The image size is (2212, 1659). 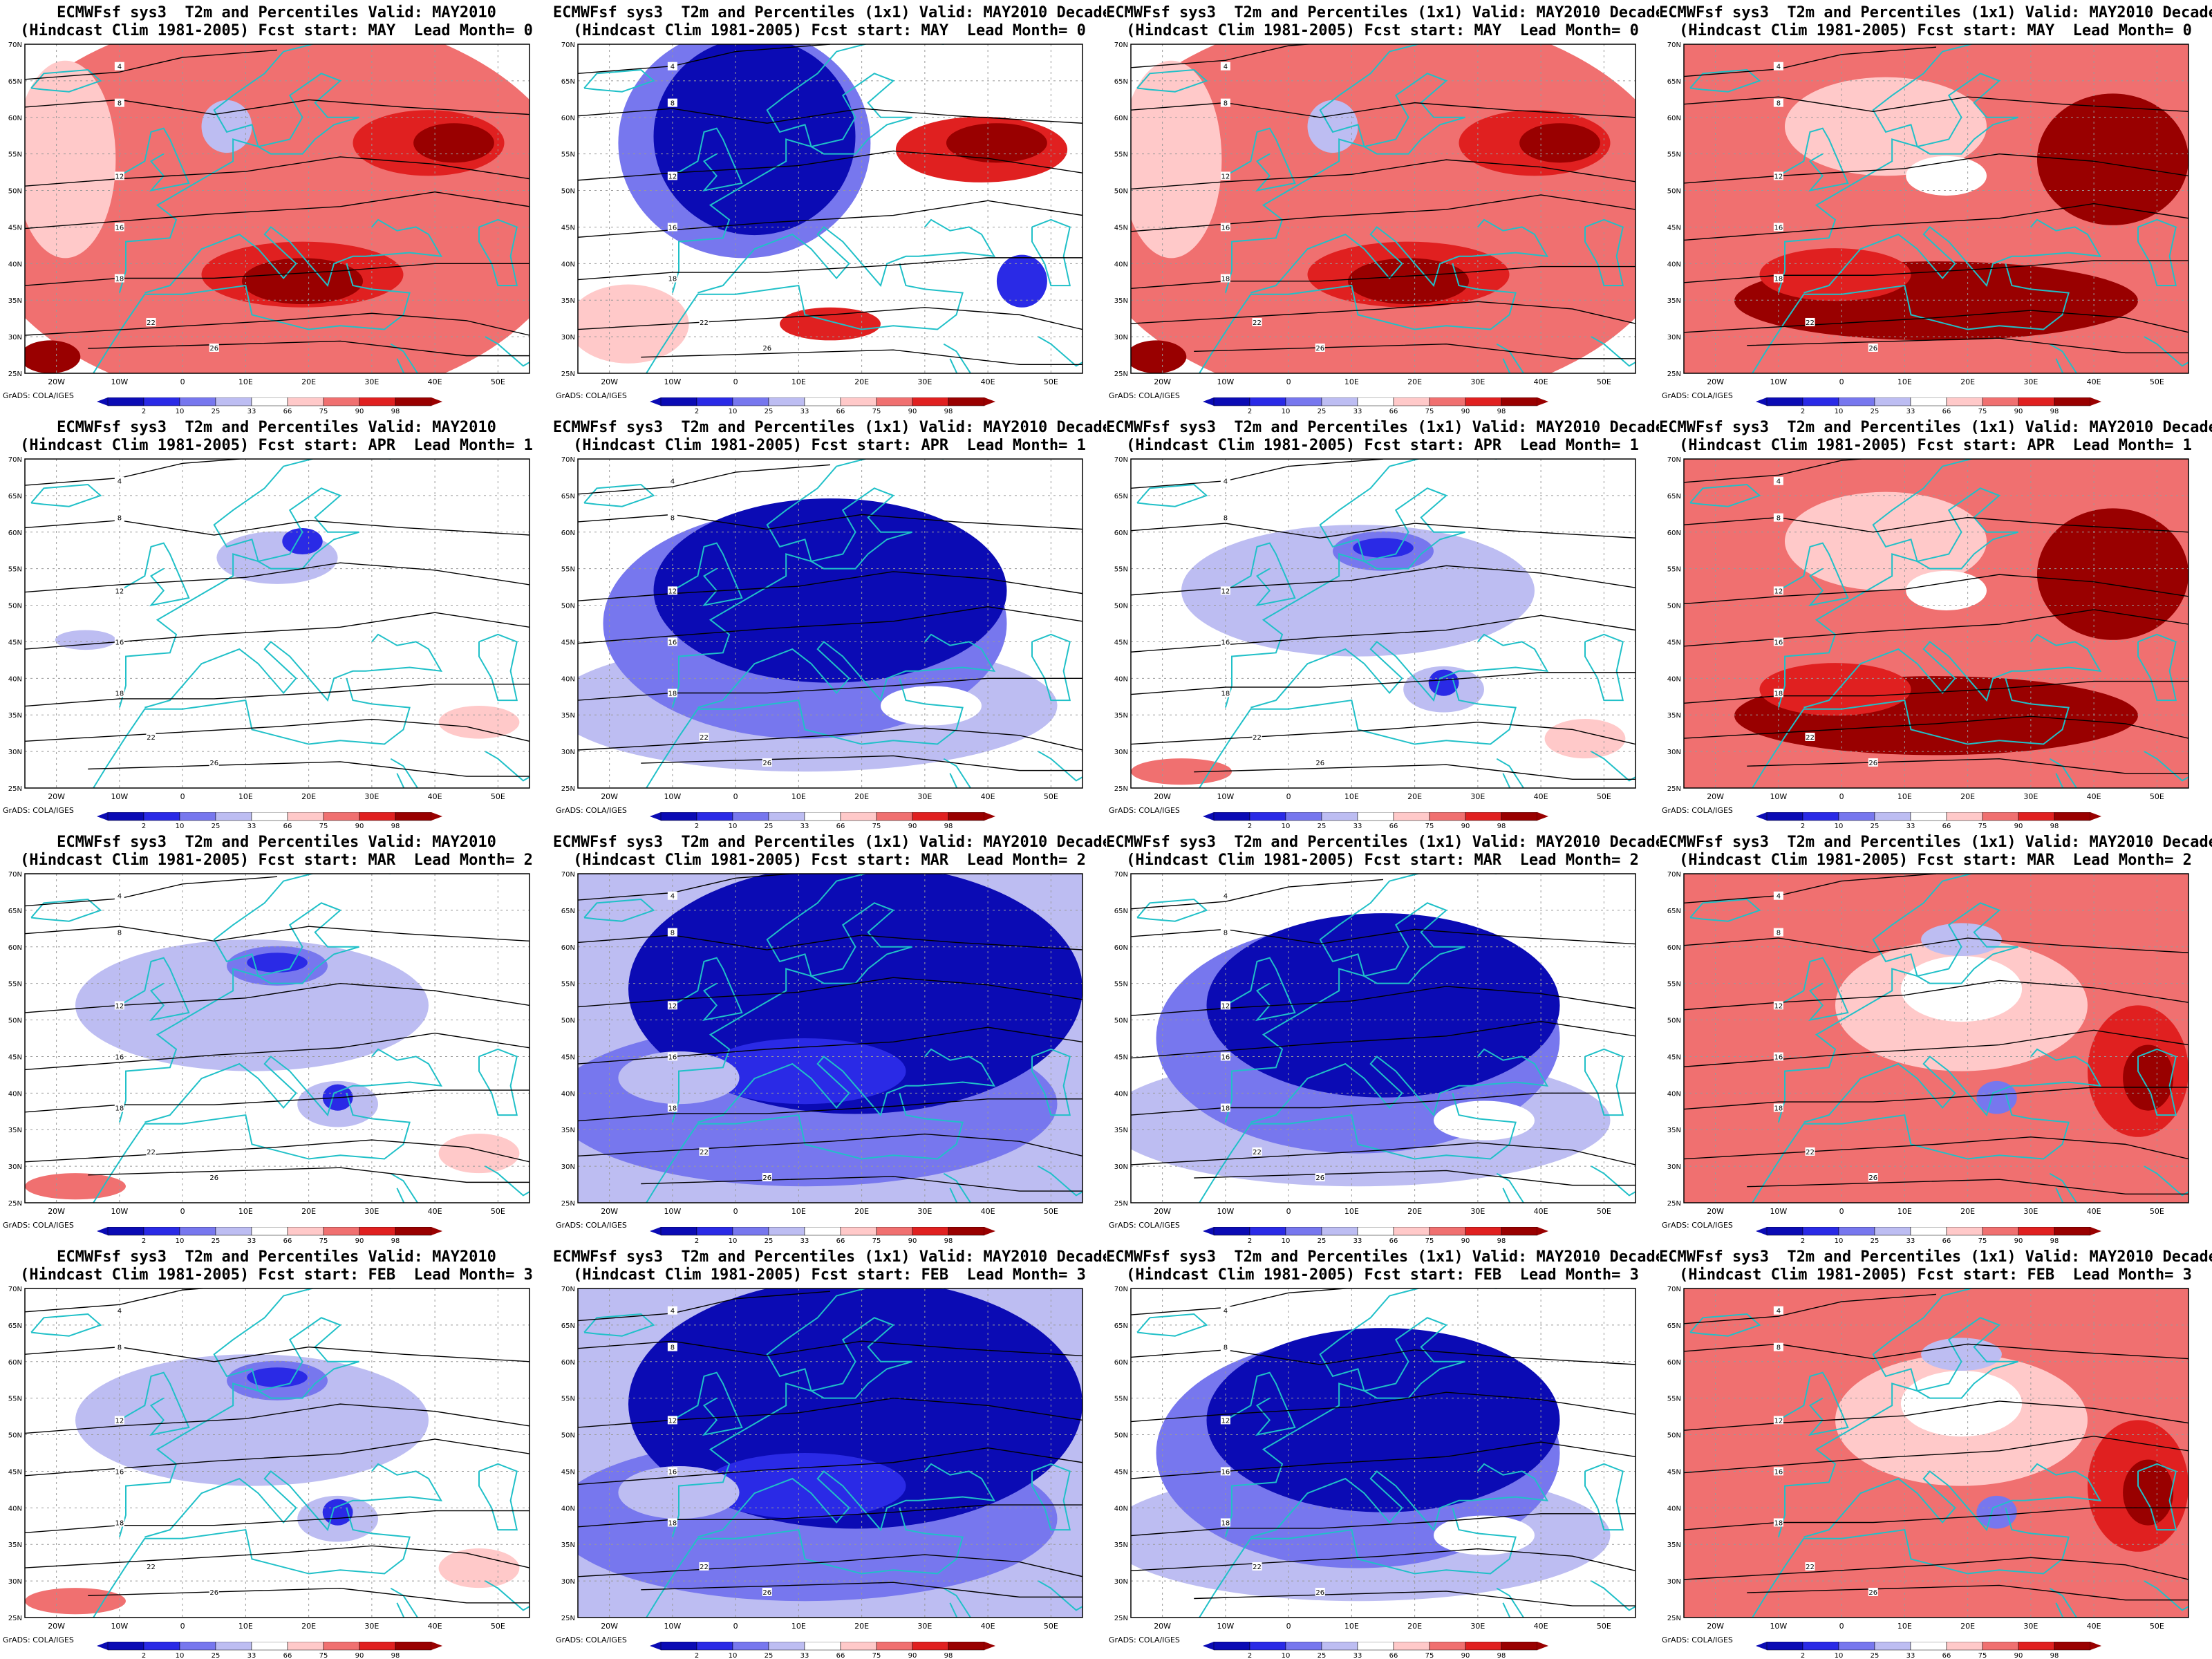 What do you see at coordinates (697, 1241) in the screenshot?
I see `colorbar-label: 2` at bounding box center [697, 1241].